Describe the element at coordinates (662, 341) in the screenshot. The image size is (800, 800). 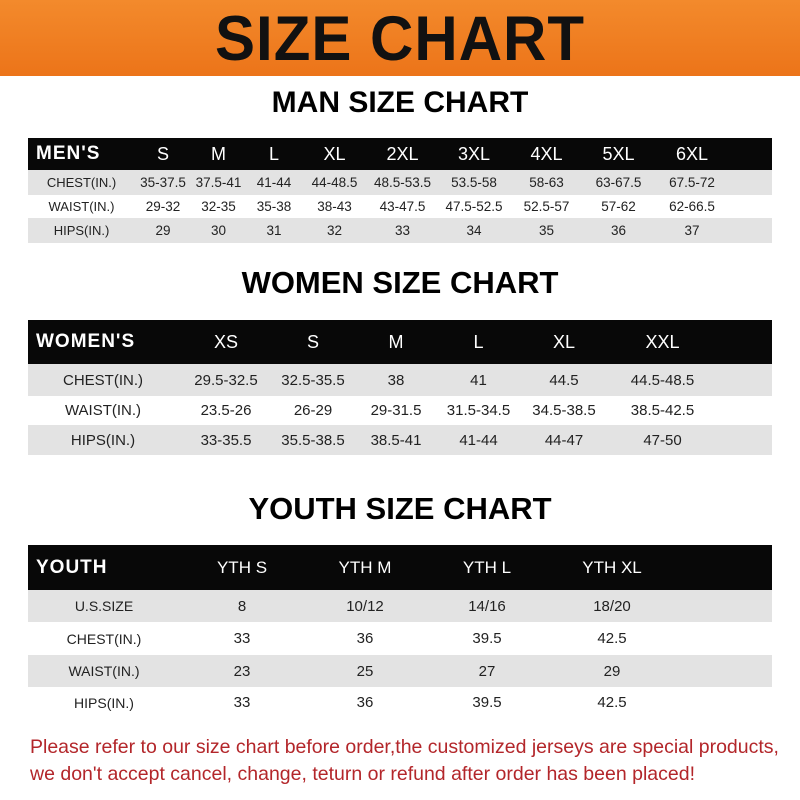
I see `size-header: XXL` at that location.